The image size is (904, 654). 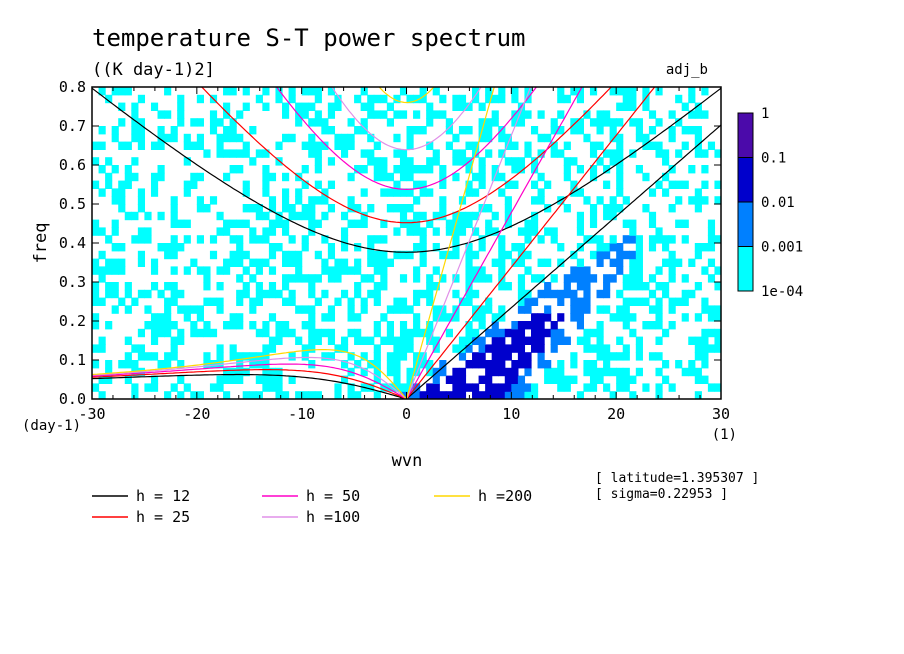 I want to click on y-unit-label: (day-1), so click(x=51, y=426).